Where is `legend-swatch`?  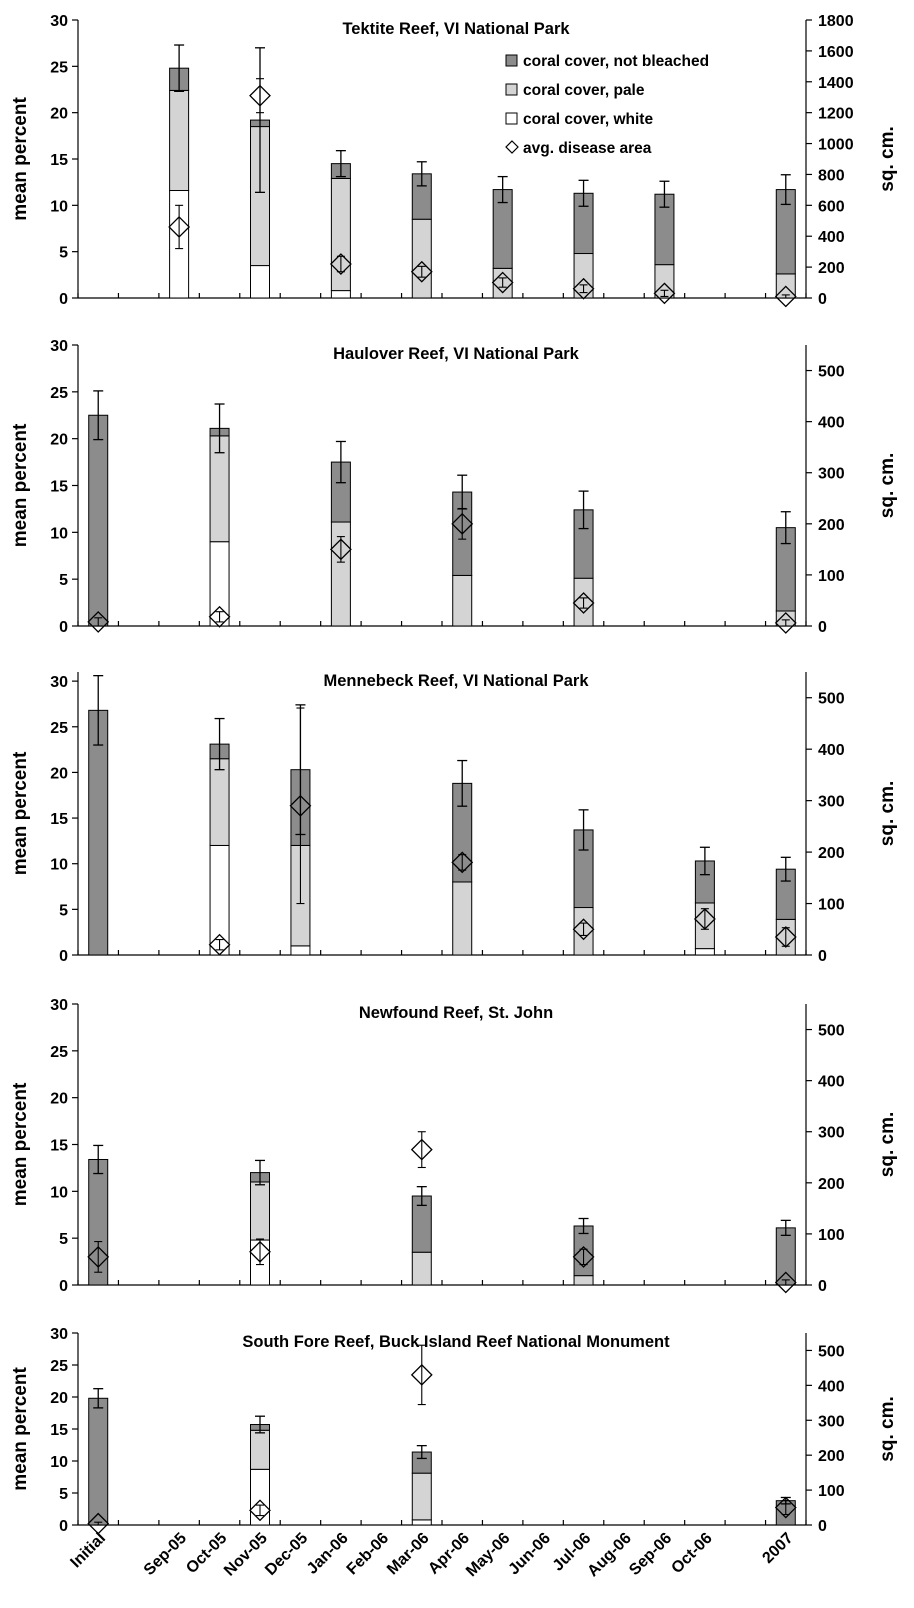 legend-swatch is located at coordinates (511, 118).